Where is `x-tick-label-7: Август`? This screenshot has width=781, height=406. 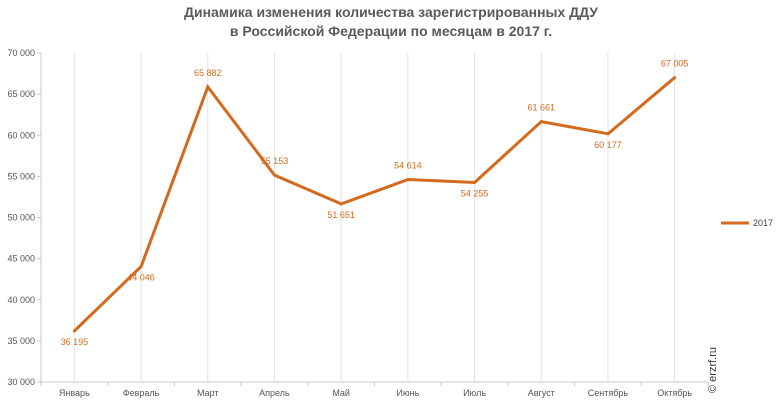 x-tick-label-7: Август is located at coordinates (541, 393).